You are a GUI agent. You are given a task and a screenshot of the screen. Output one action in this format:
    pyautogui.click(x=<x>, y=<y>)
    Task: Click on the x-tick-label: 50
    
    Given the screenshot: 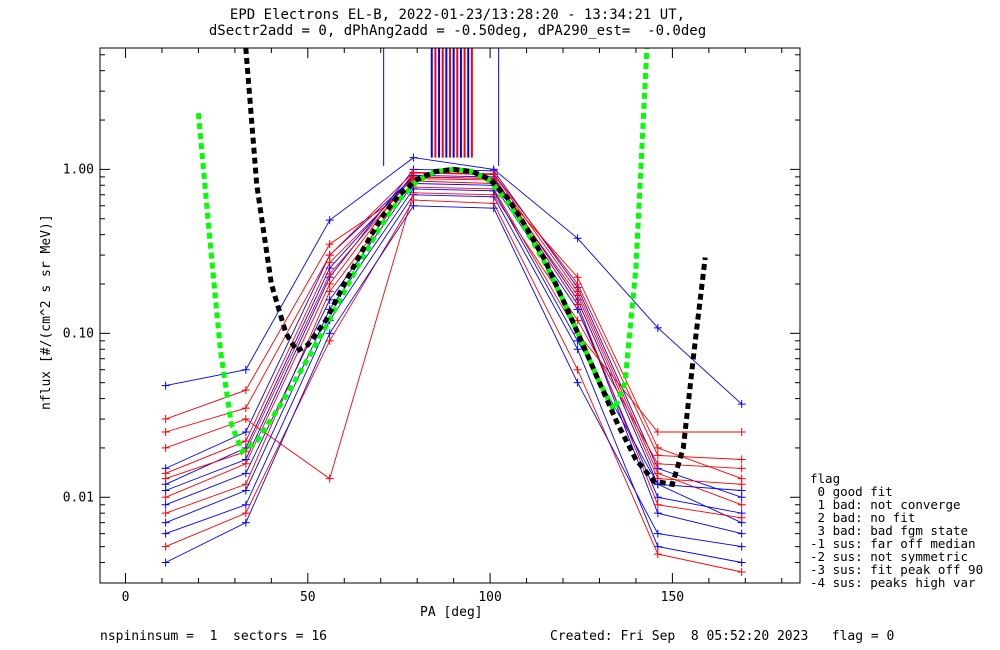 What is the action you would take?
    pyautogui.click(x=308, y=597)
    